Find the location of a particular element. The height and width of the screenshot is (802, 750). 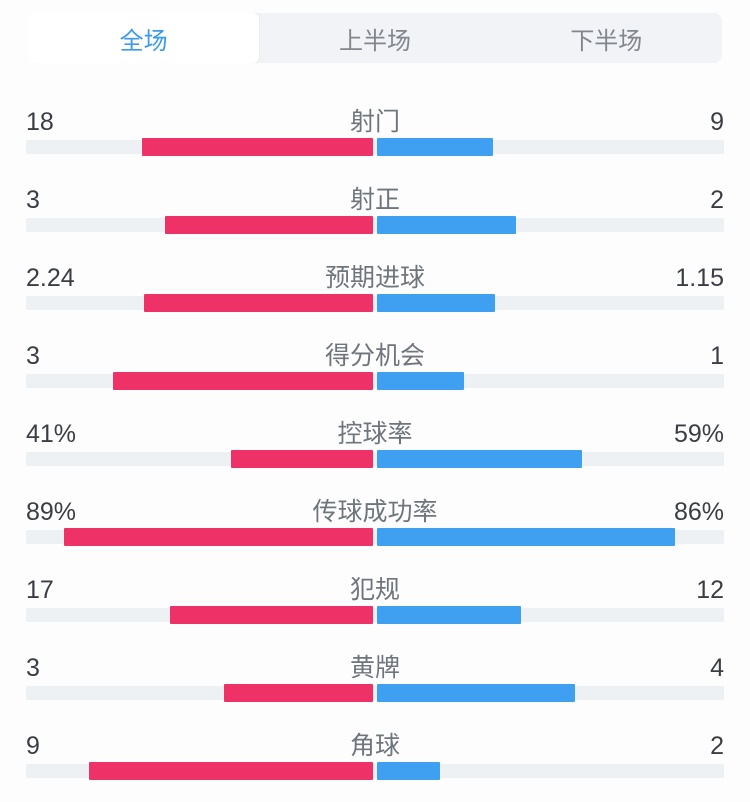

stat-row: 18 射门 9 is located at coordinates (375, 129).